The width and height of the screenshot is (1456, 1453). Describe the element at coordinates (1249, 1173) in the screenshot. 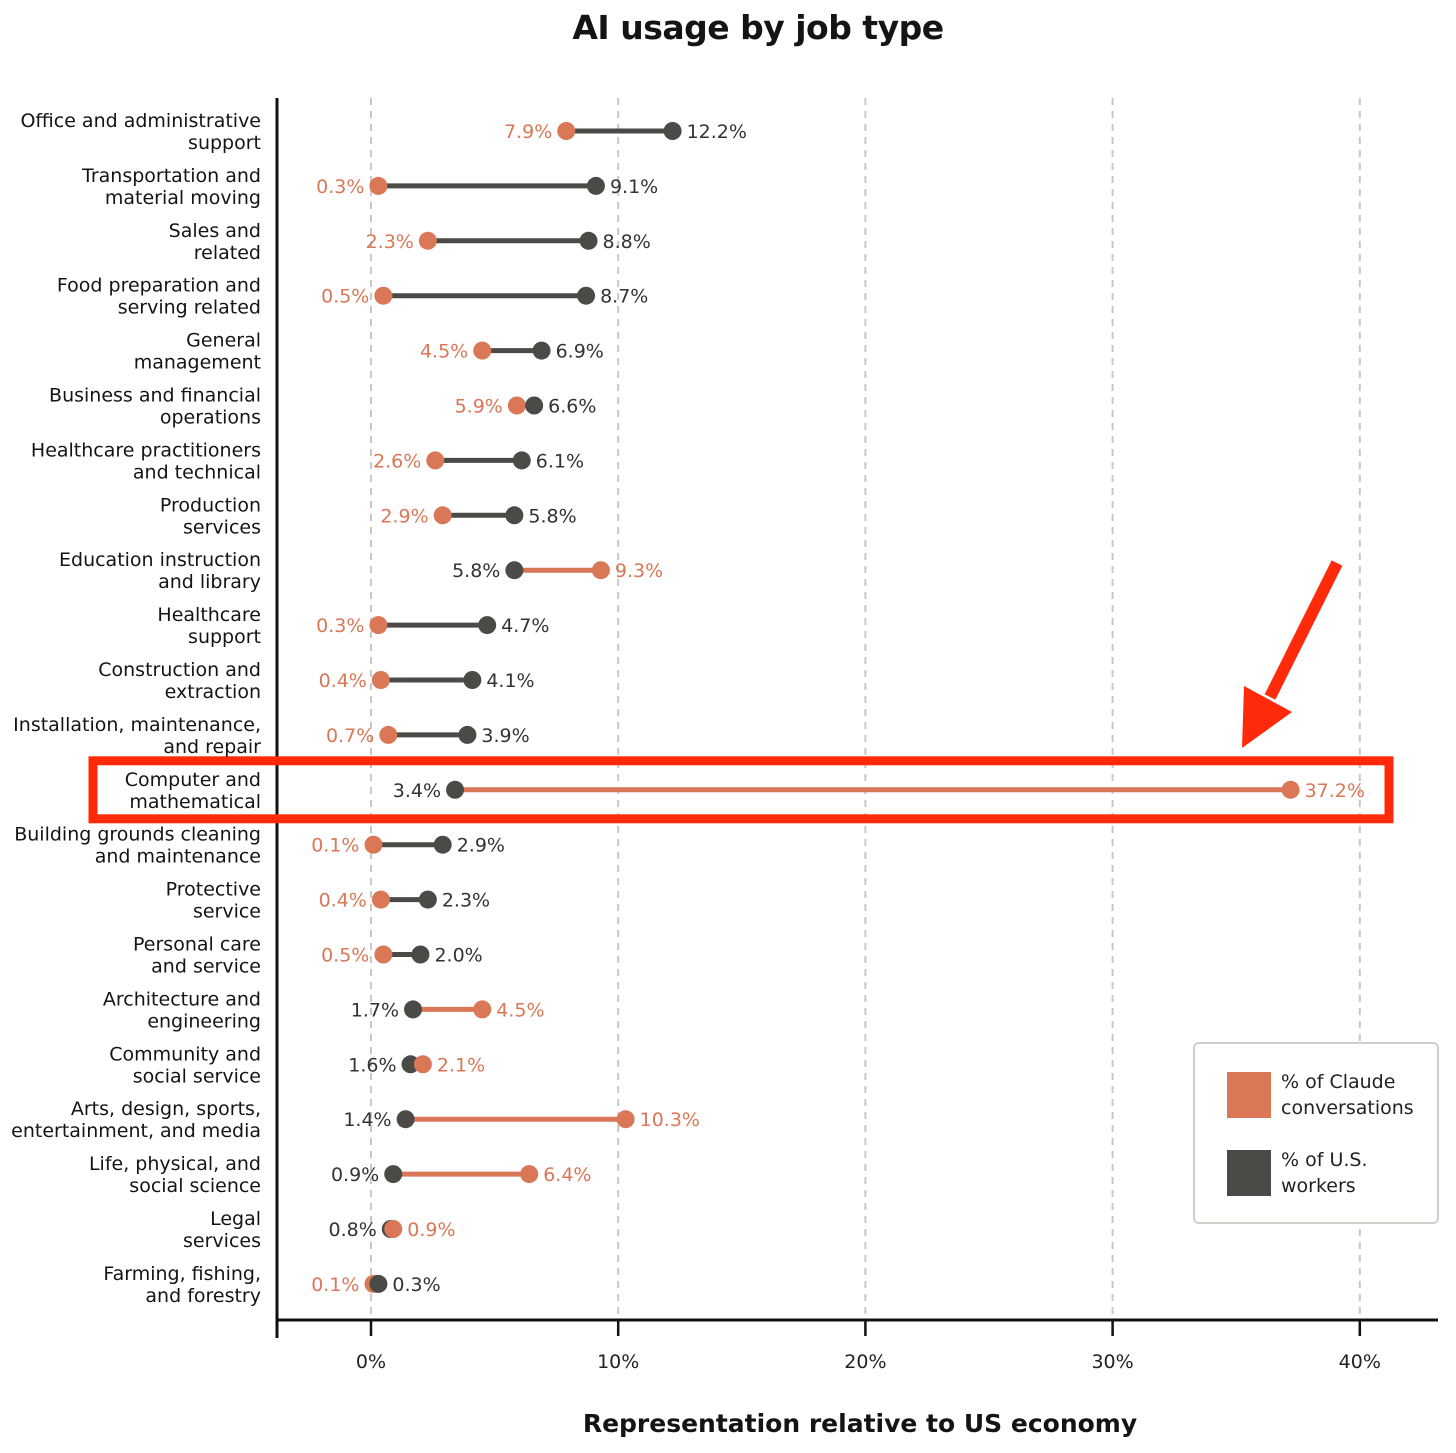

I see `legend-swatch-workers` at that location.